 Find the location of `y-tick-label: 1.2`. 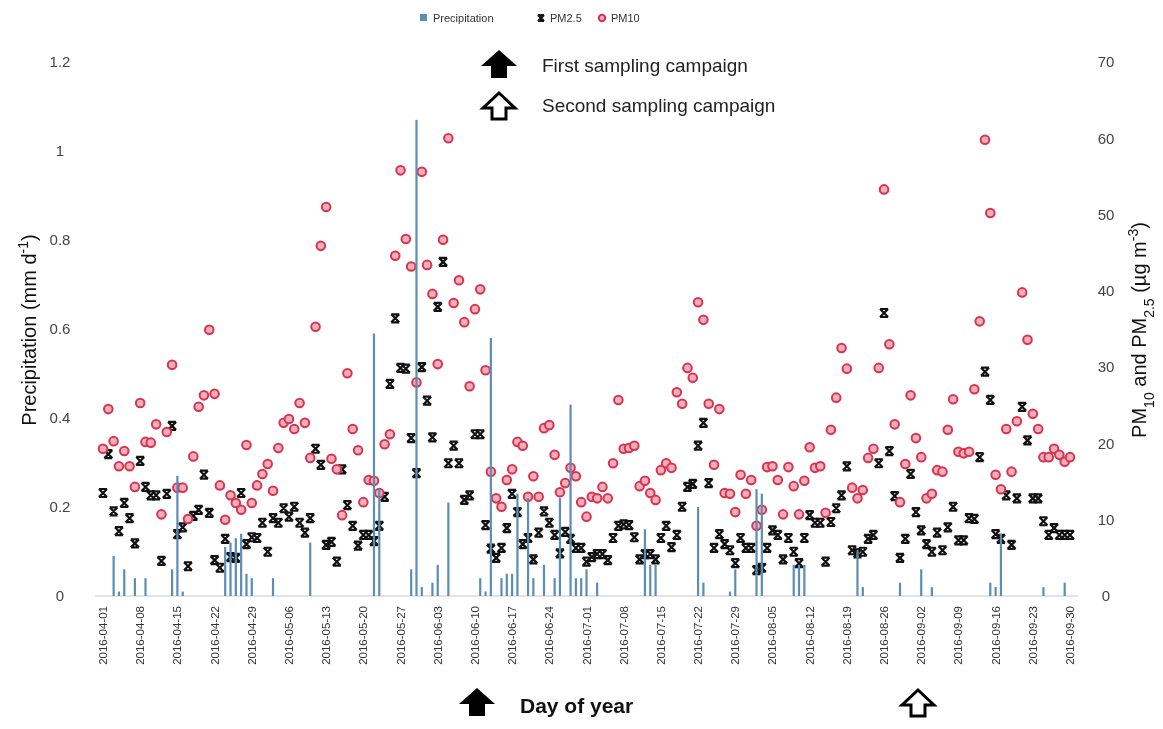

y-tick-label: 1.2 is located at coordinates (60, 62).